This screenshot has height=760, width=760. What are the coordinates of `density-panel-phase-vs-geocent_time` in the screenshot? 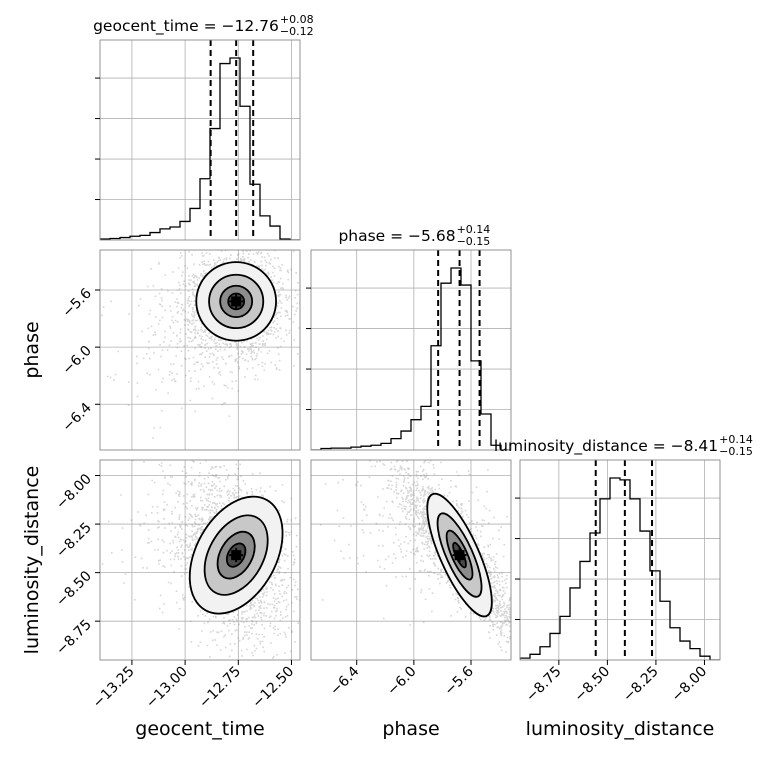 It's located at (200, 350).